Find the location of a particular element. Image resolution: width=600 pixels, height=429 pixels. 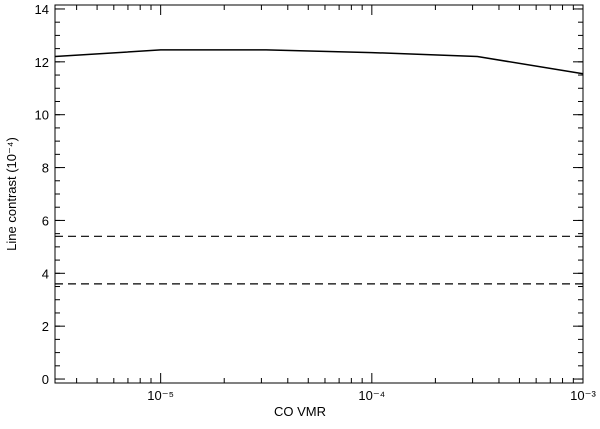

y-tick-label: 0 is located at coordinates (45, 379).